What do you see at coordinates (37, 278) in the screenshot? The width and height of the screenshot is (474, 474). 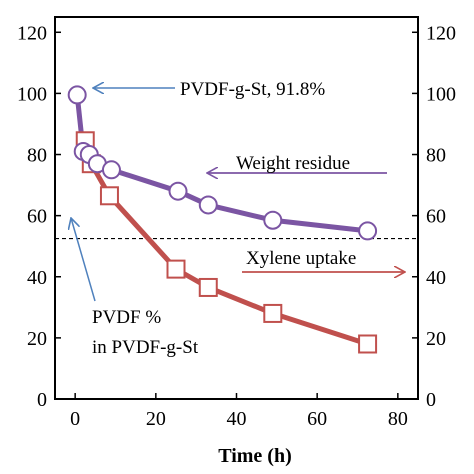 I see `y-tick-label-left: 40` at bounding box center [37, 278].